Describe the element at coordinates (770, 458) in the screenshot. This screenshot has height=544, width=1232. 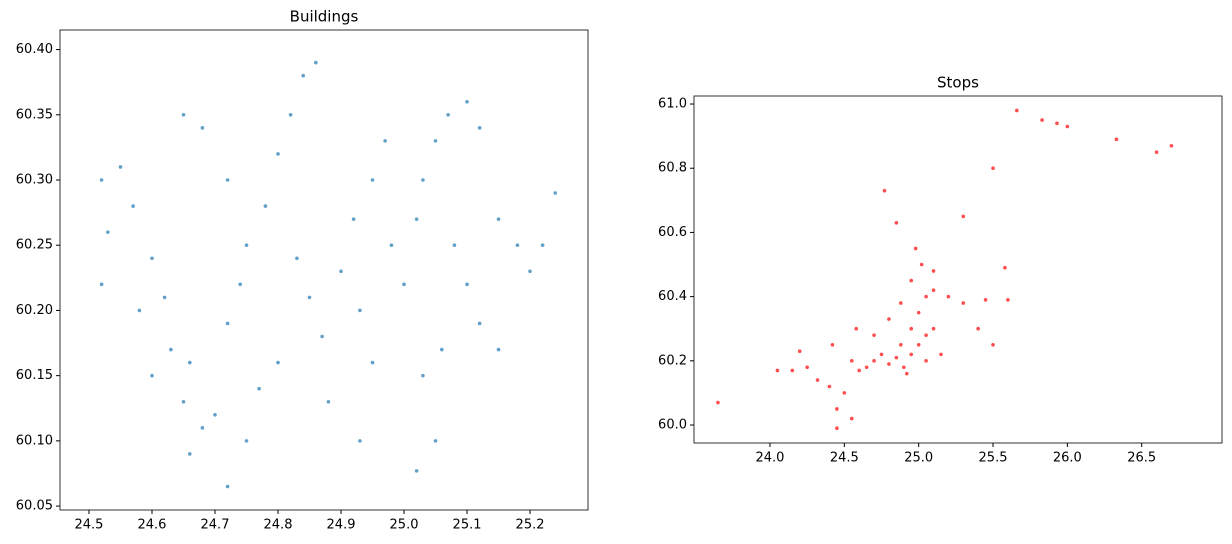
I see `x-tick-label: 24.0` at that location.